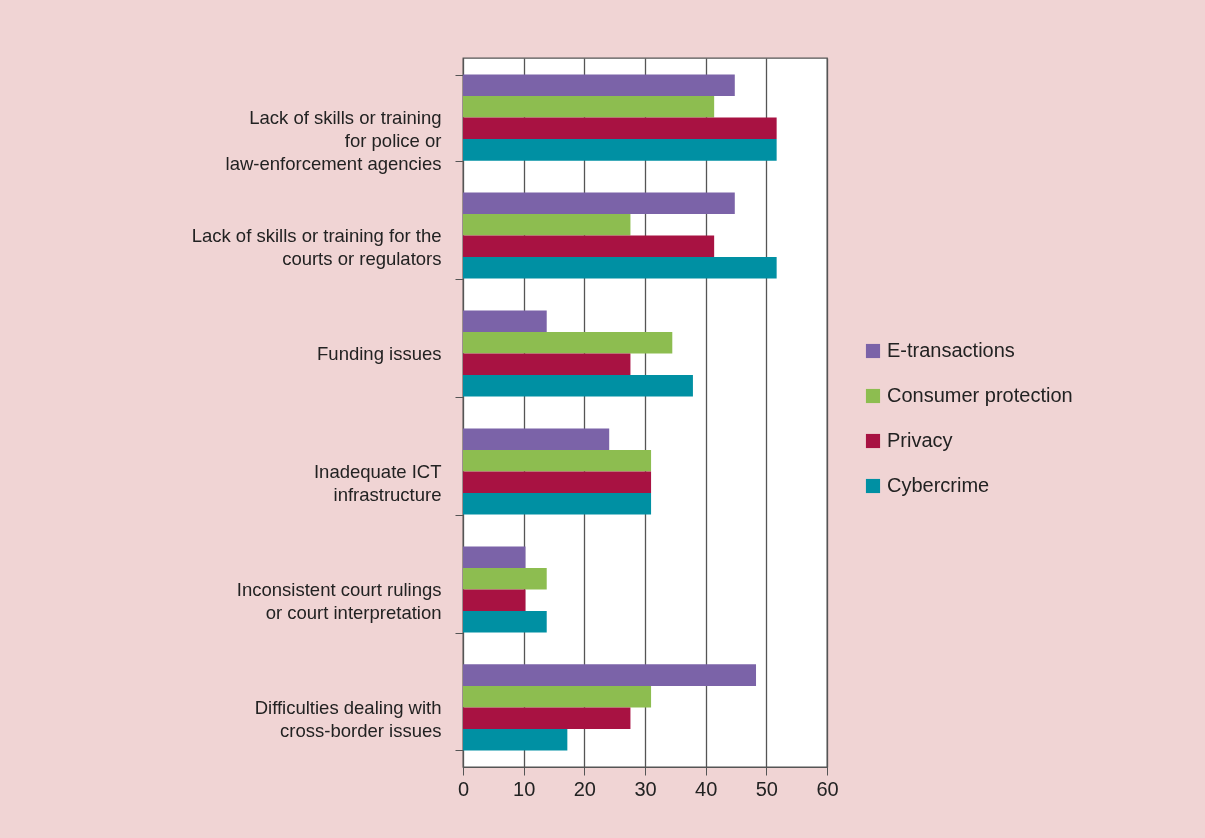 Image resolution: width=1205 pixels, height=838 pixels. Describe the element at coordinates (706, 788) in the screenshot. I see `x-tick-label: 40` at that location.